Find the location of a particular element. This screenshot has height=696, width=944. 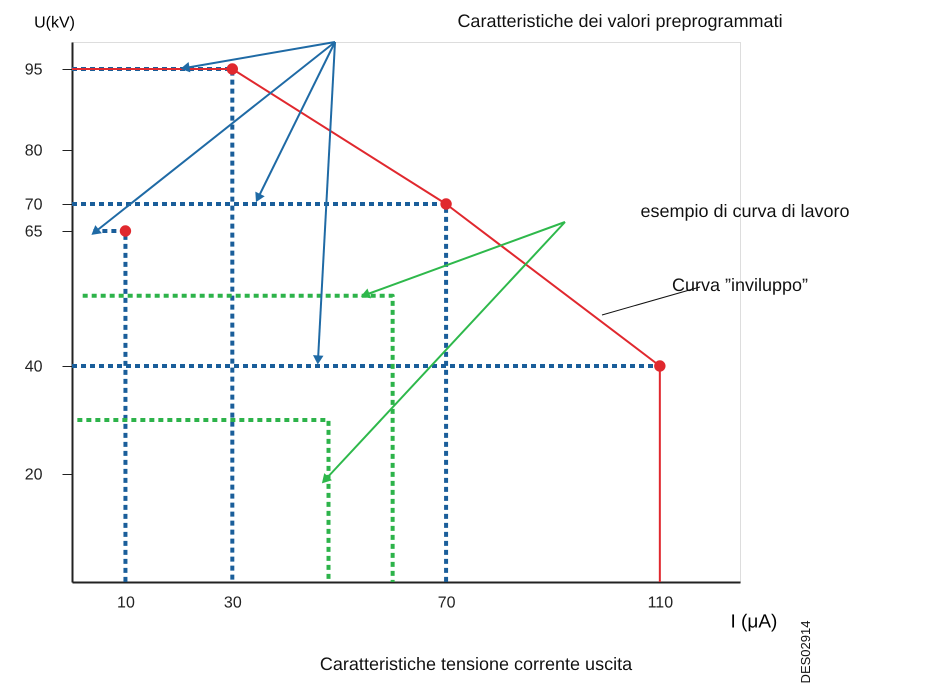

annotation: Curva ”inviluppo” is located at coordinates (740, 285).